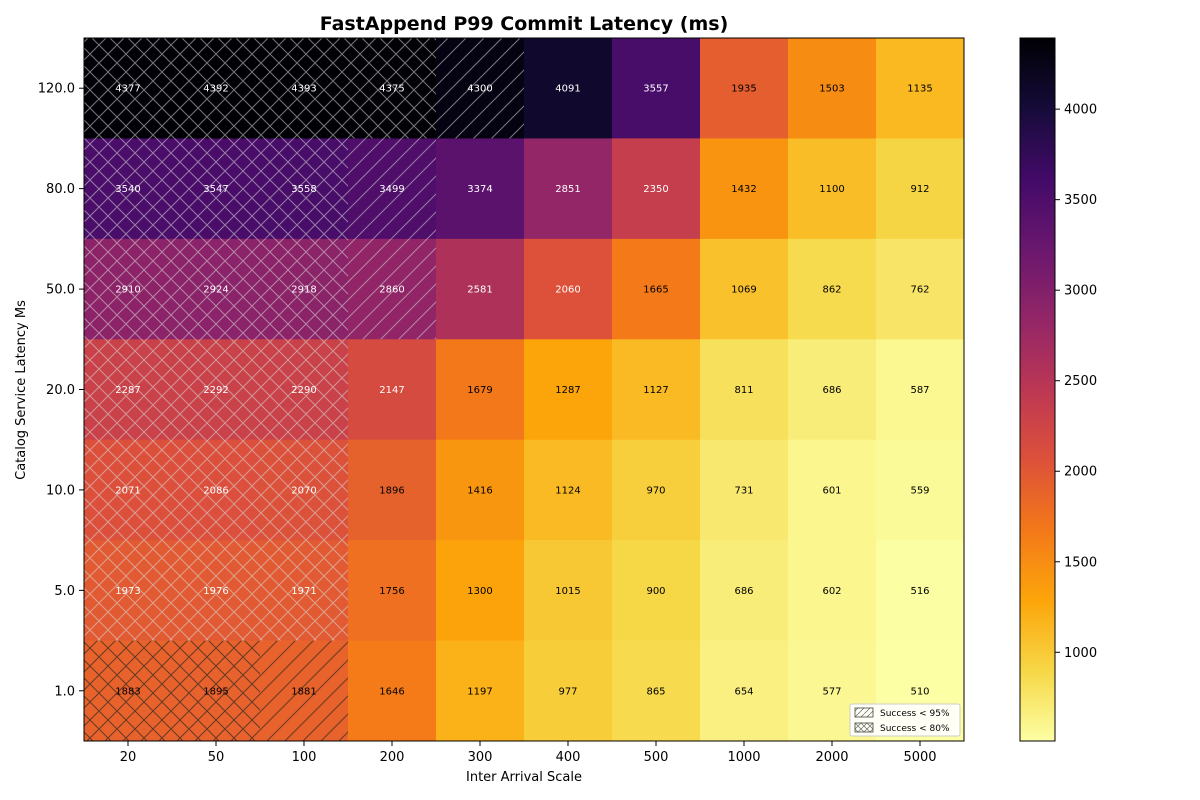  What do you see at coordinates (60, 490) in the screenshot?
I see `y-tick-label: 10.0` at bounding box center [60, 490].